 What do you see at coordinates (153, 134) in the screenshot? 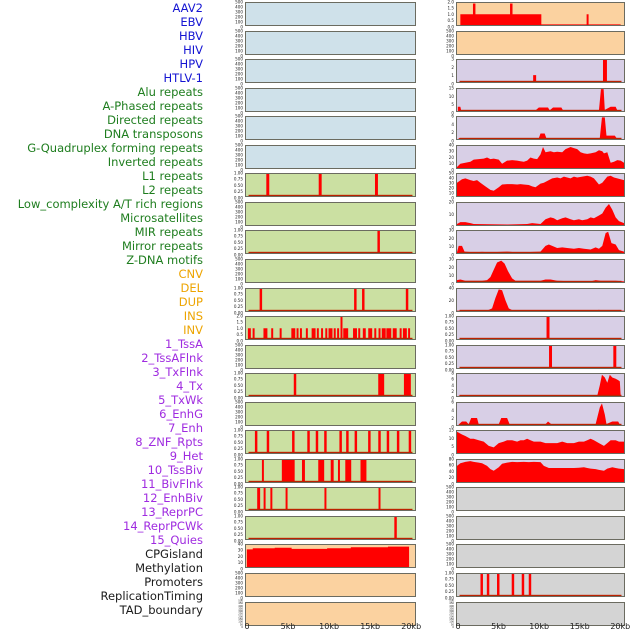
I see `track-label-dna-transposons: DNA transposons` at bounding box center [153, 134].